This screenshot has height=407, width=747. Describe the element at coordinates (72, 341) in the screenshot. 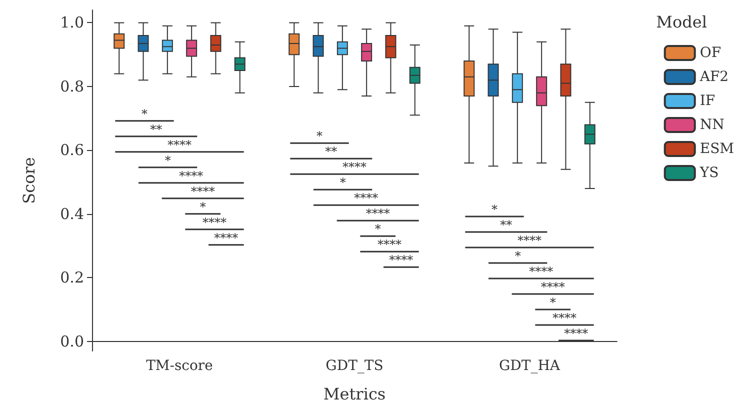

I see `y-tick-label: 0.0` at that location.